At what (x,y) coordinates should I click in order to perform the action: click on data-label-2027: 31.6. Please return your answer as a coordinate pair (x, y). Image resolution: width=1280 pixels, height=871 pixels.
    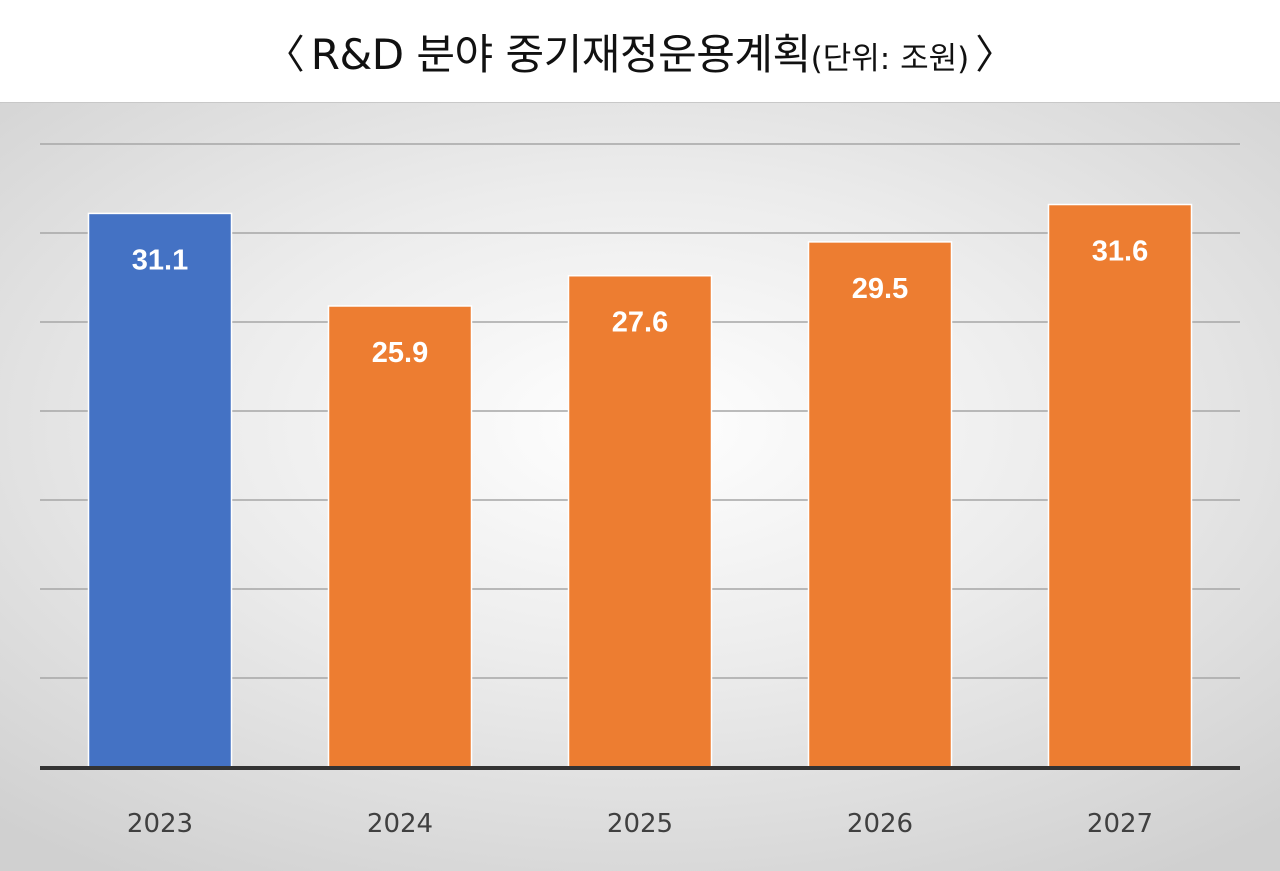
    Looking at the image, I should click on (1120, 252).